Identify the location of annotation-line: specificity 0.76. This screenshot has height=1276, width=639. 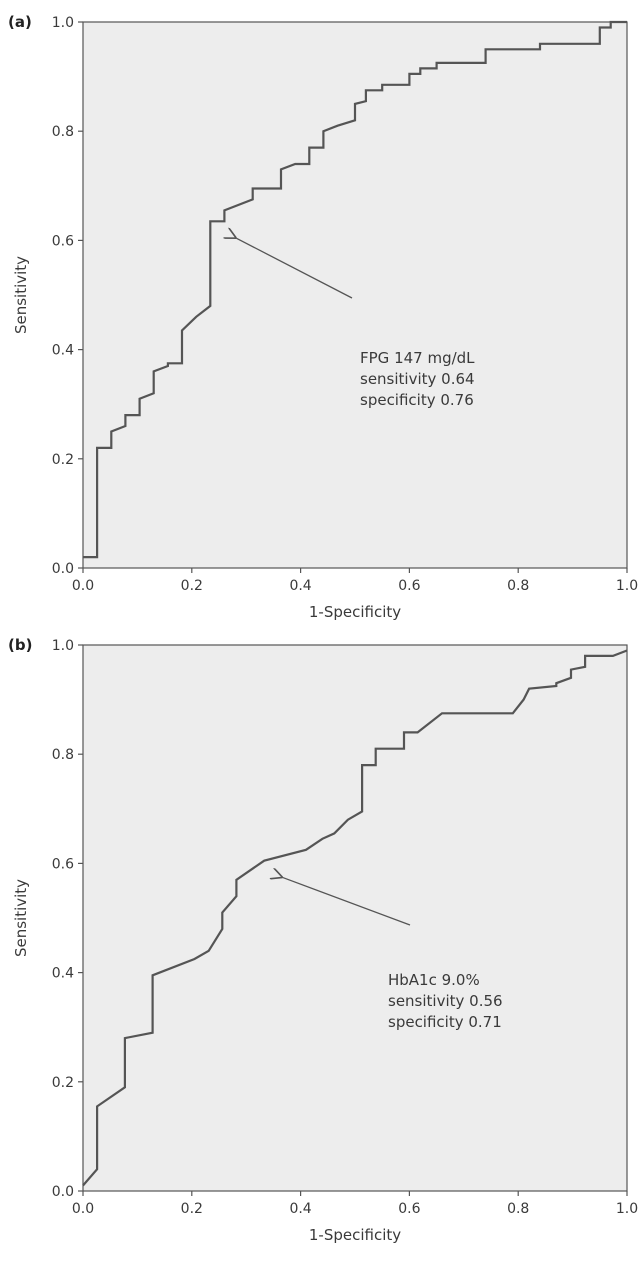
(417, 400).